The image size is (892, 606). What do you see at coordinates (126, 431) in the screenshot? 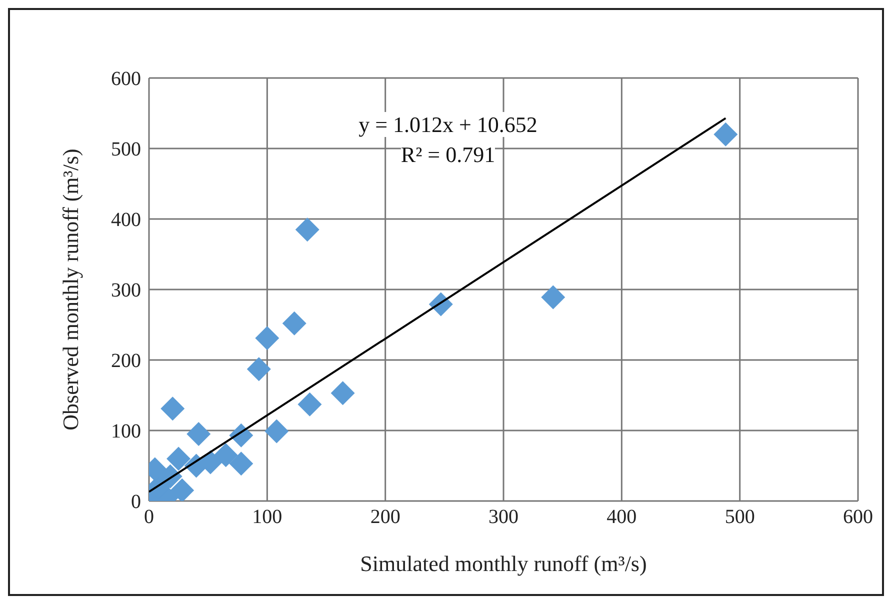
I see `y-tick-label: 100` at bounding box center [126, 431].